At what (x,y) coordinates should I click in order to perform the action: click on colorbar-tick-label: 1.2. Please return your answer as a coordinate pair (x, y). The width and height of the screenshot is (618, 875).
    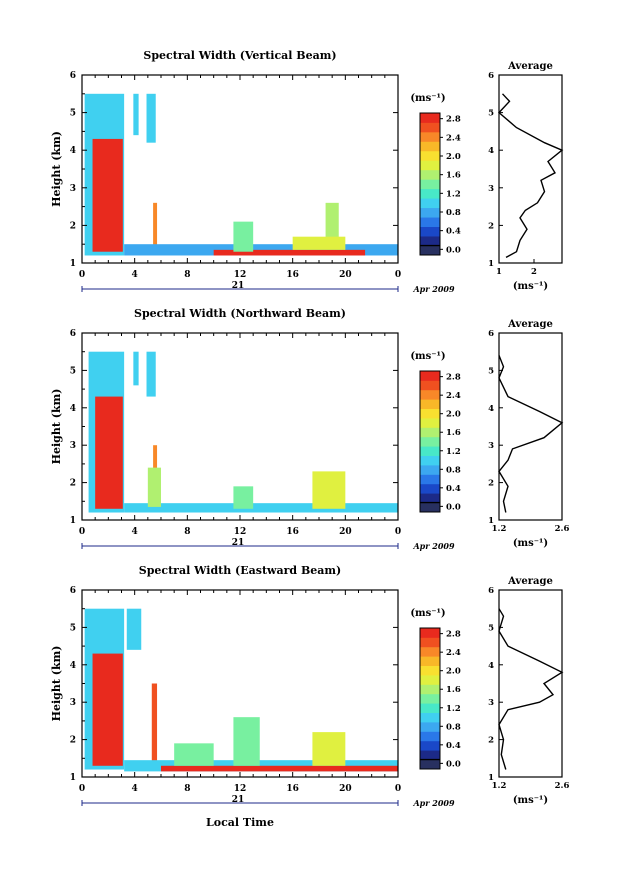
    Looking at the image, I should click on (453, 194).